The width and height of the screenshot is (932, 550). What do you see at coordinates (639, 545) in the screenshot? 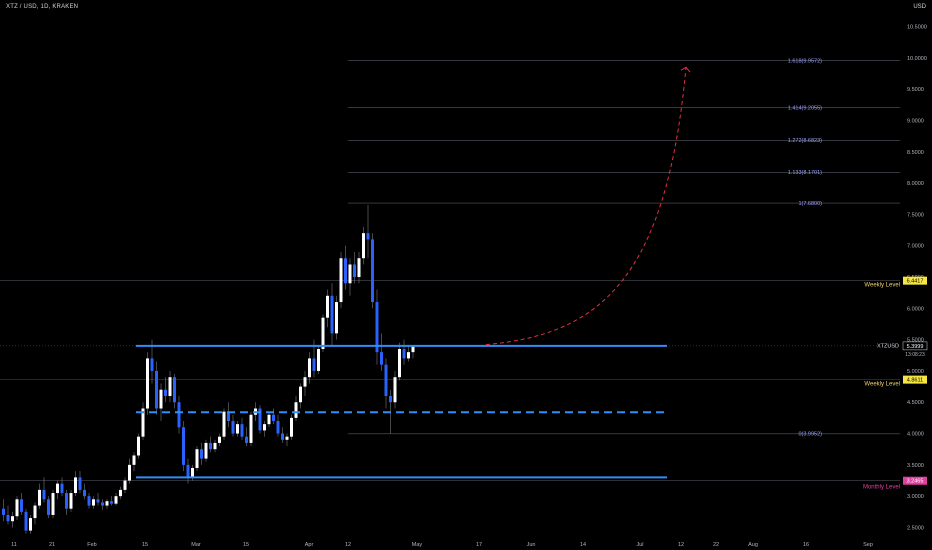
I see `x-tick-label-12: Jul` at bounding box center [639, 545].